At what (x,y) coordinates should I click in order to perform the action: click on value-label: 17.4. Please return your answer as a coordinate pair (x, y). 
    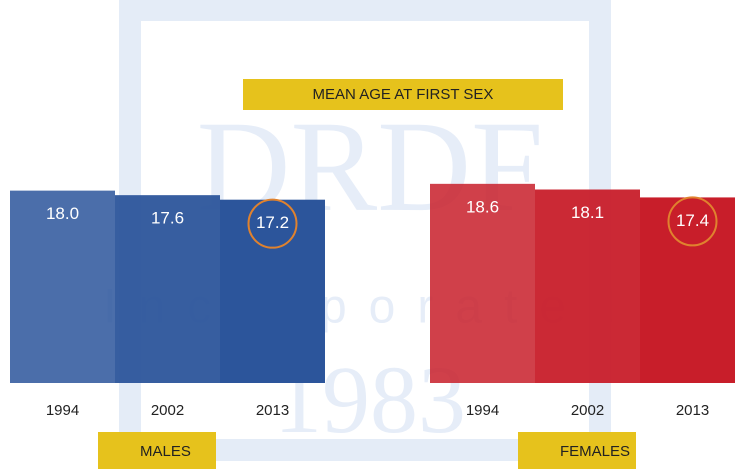
    Looking at the image, I should click on (692, 220).